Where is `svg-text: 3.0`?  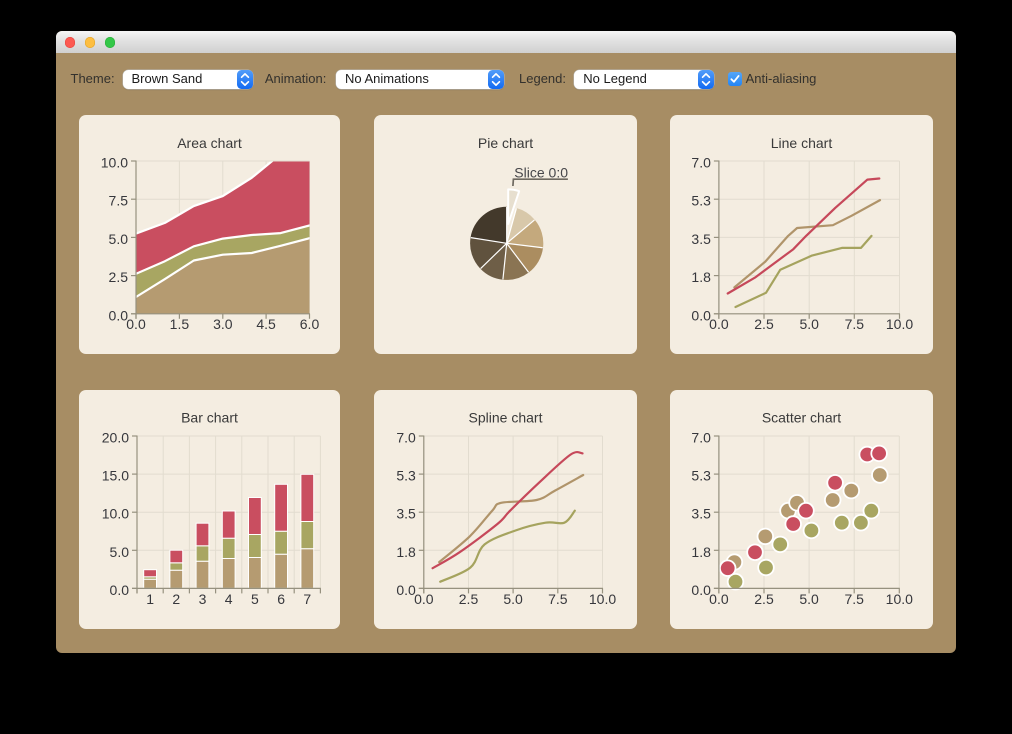
svg-text: 3.0 is located at coordinates (223, 324).